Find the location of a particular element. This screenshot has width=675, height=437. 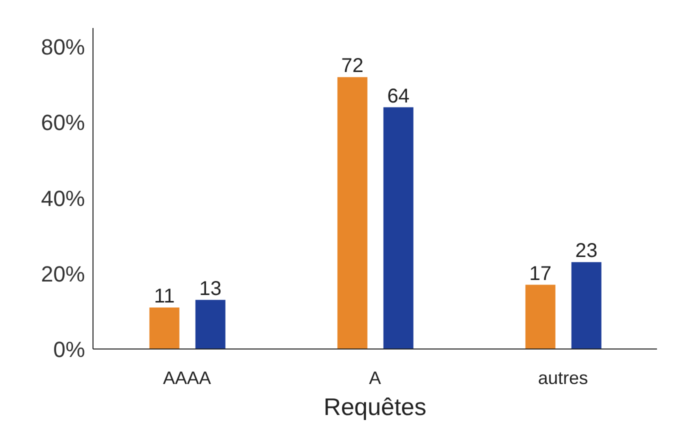

data-label: 17 is located at coordinates (540, 273).